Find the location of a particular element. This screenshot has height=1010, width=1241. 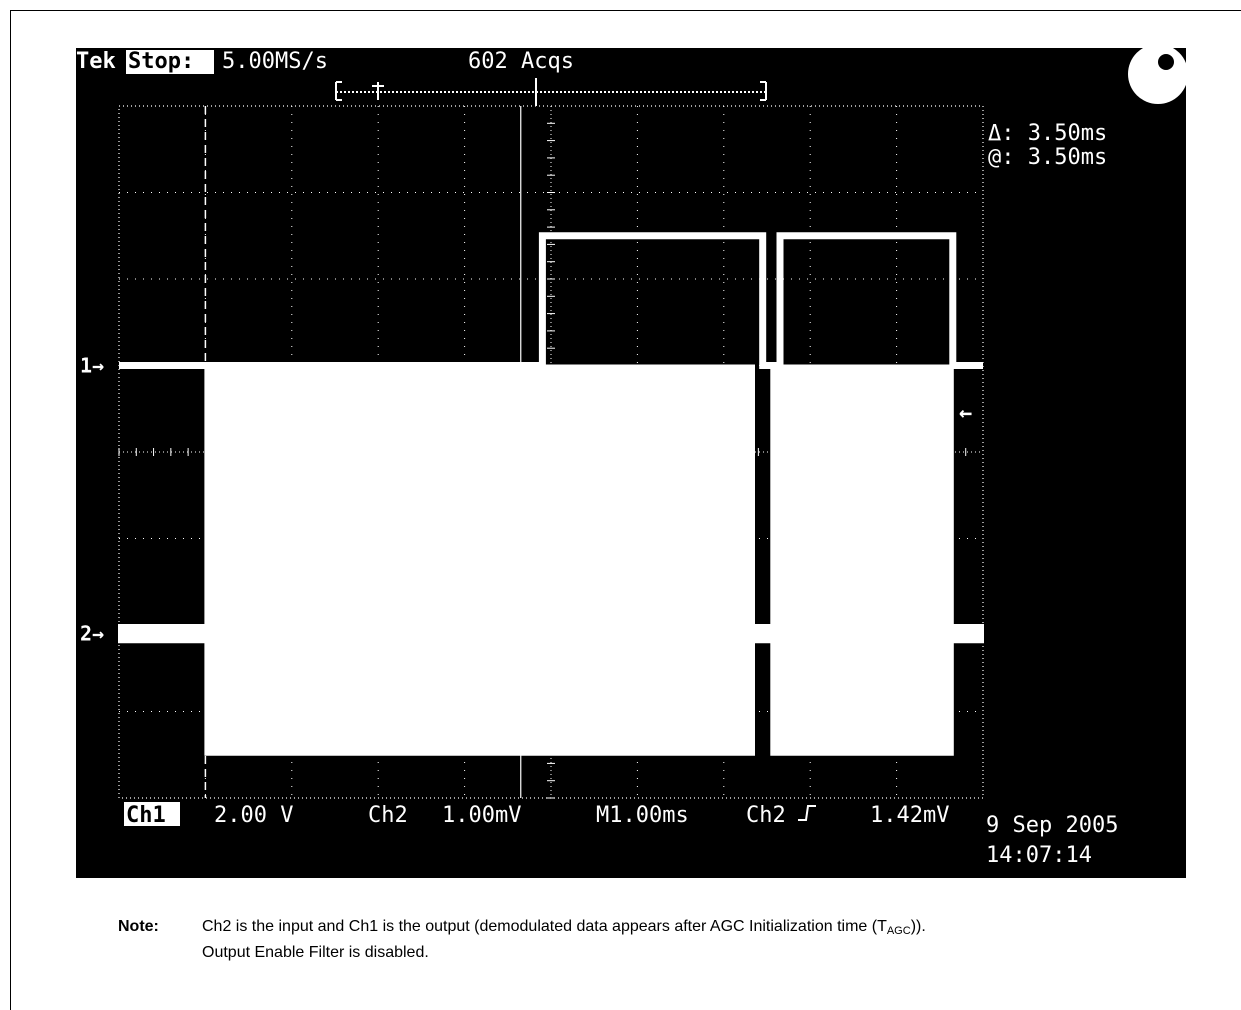

note-line-1-sub: AGC is located at coordinates (898, 931).